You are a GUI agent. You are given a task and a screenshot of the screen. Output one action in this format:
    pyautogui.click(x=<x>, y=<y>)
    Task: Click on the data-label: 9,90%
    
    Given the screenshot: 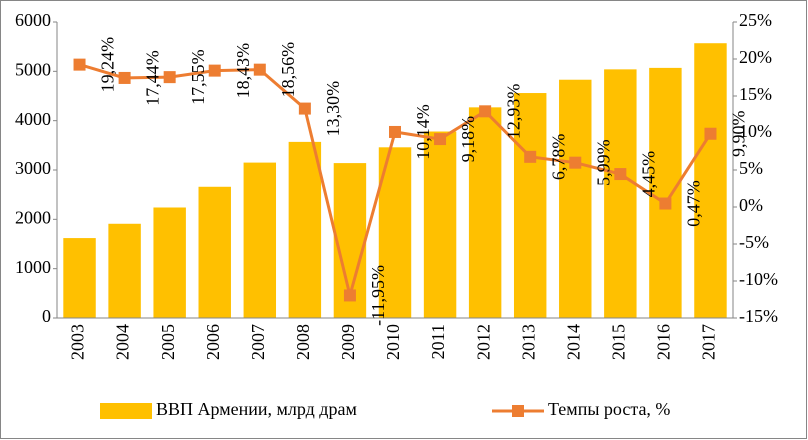 What is the action you would take?
    pyautogui.click(x=739, y=133)
    